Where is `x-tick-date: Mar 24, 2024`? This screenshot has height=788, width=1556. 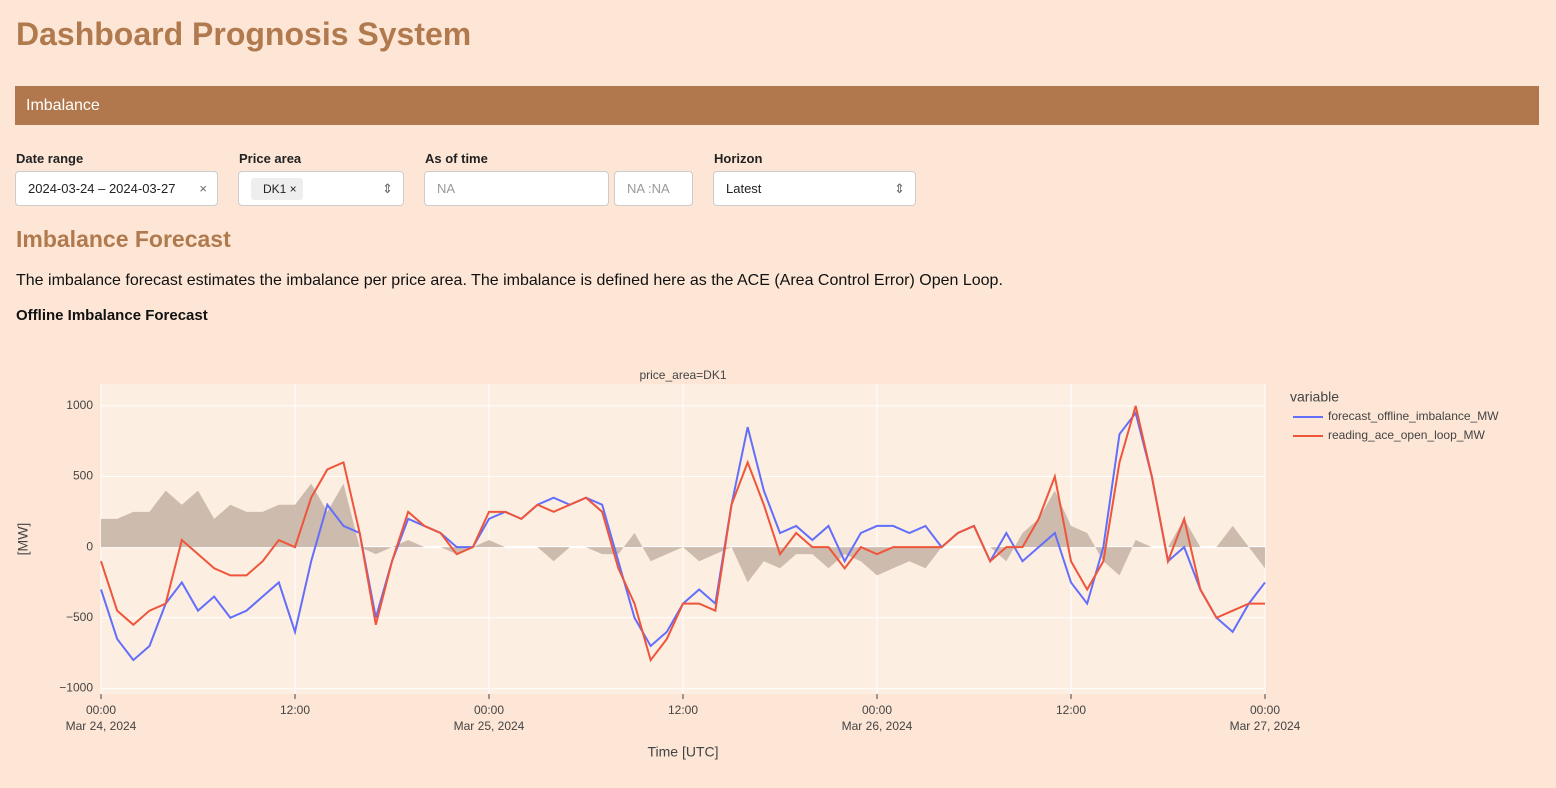
x-tick-date: Mar 24, 2024 is located at coordinates (101, 726).